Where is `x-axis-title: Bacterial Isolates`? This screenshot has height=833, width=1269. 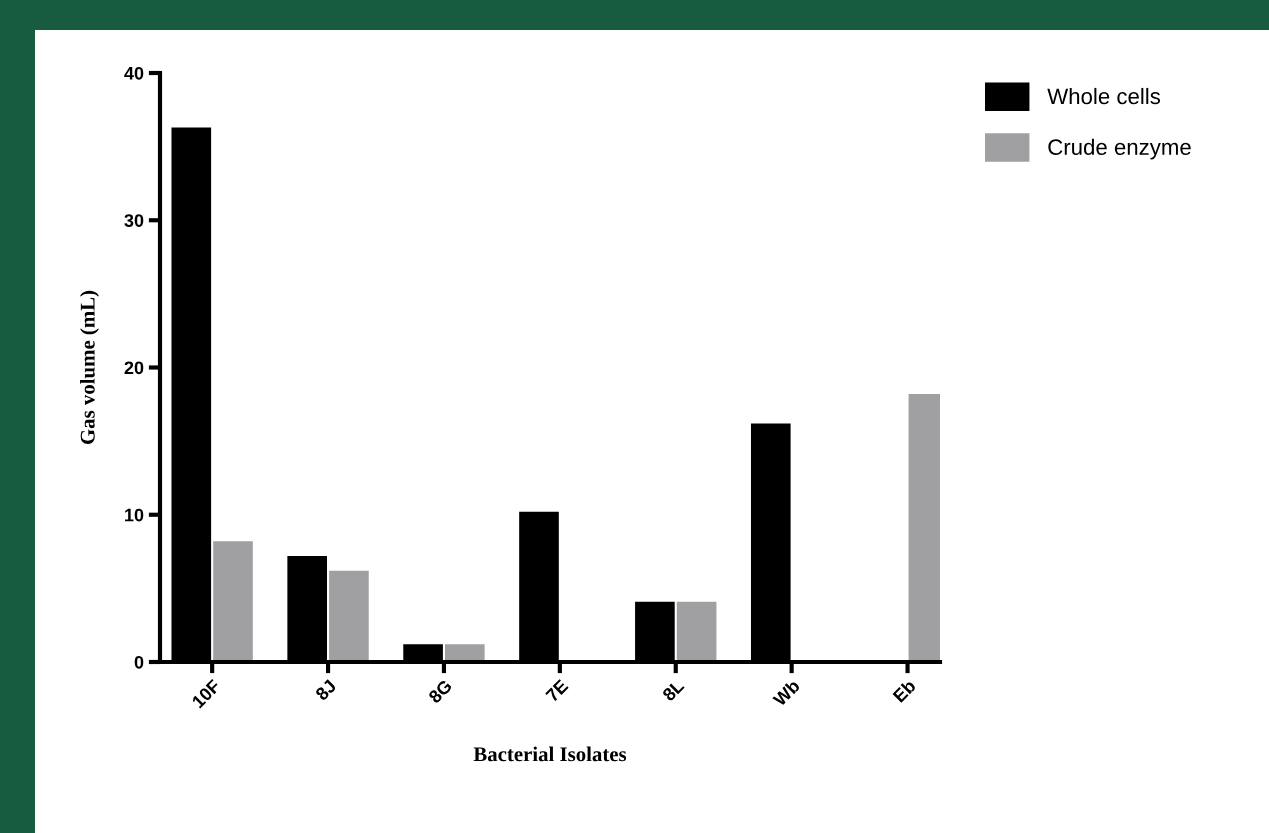
x-axis-title: Bacterial Isolates is located at coordinates (550, 754).